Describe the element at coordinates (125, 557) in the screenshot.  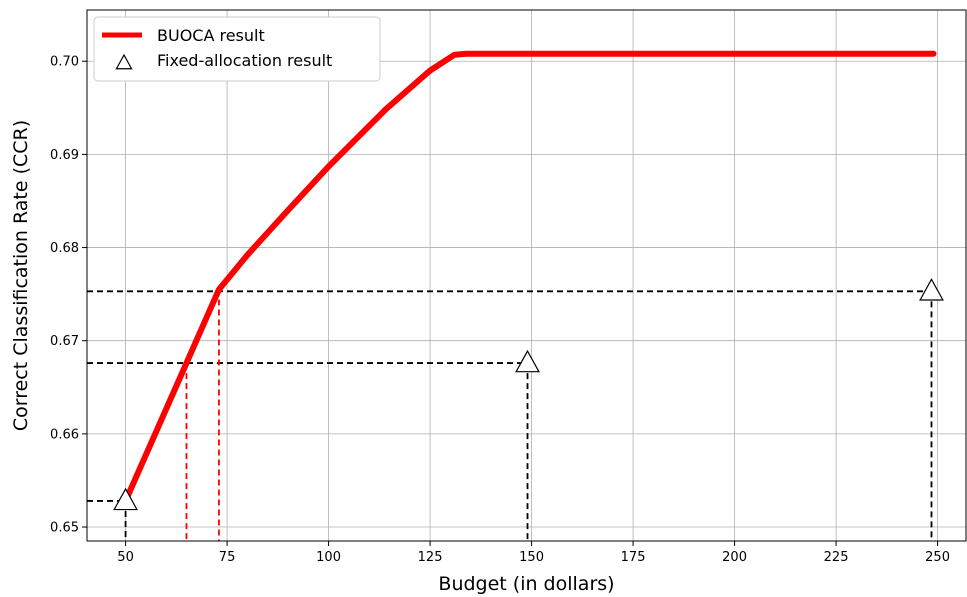
I see `x-tick-label: 50` at that location.